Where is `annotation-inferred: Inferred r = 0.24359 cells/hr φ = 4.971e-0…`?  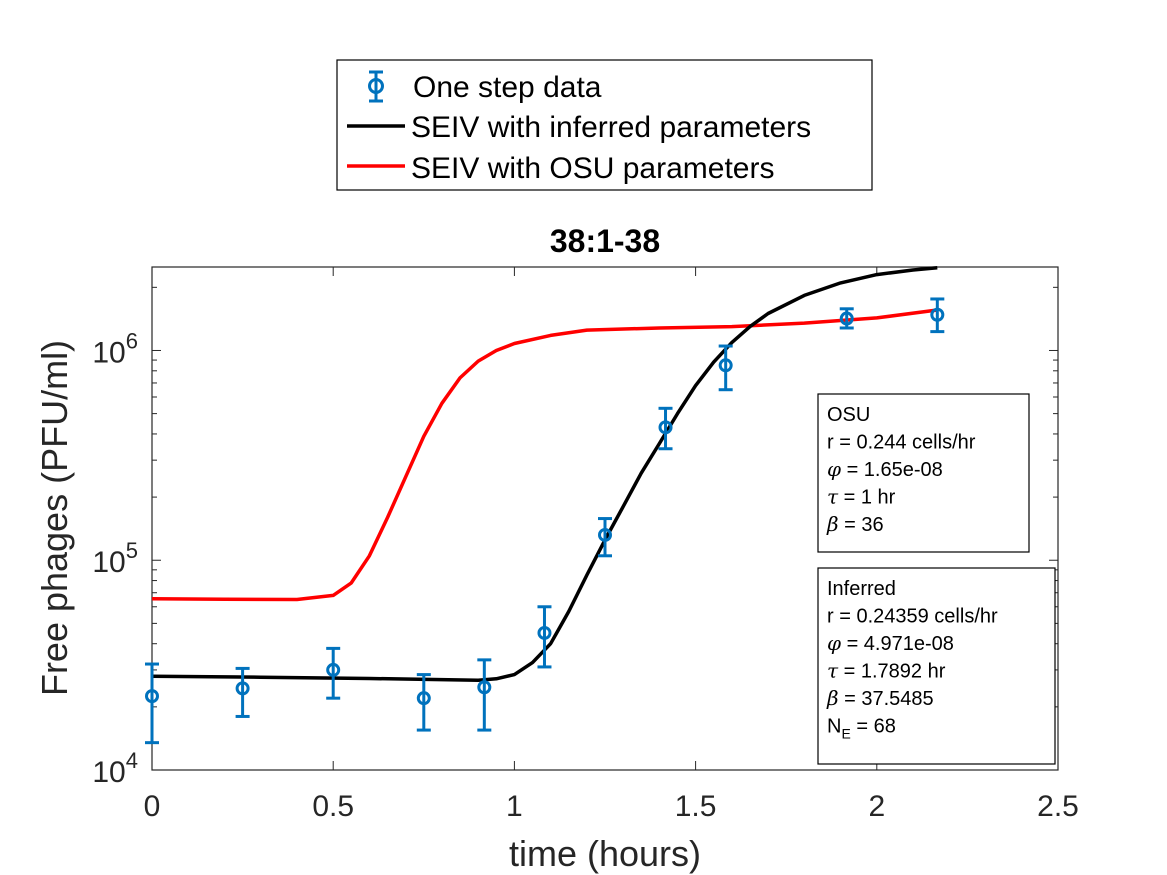
annotation-inferred: Inferred r = 0.24359 cells/hr φ = 4.971e-0… is located at coordinates (936, 666).